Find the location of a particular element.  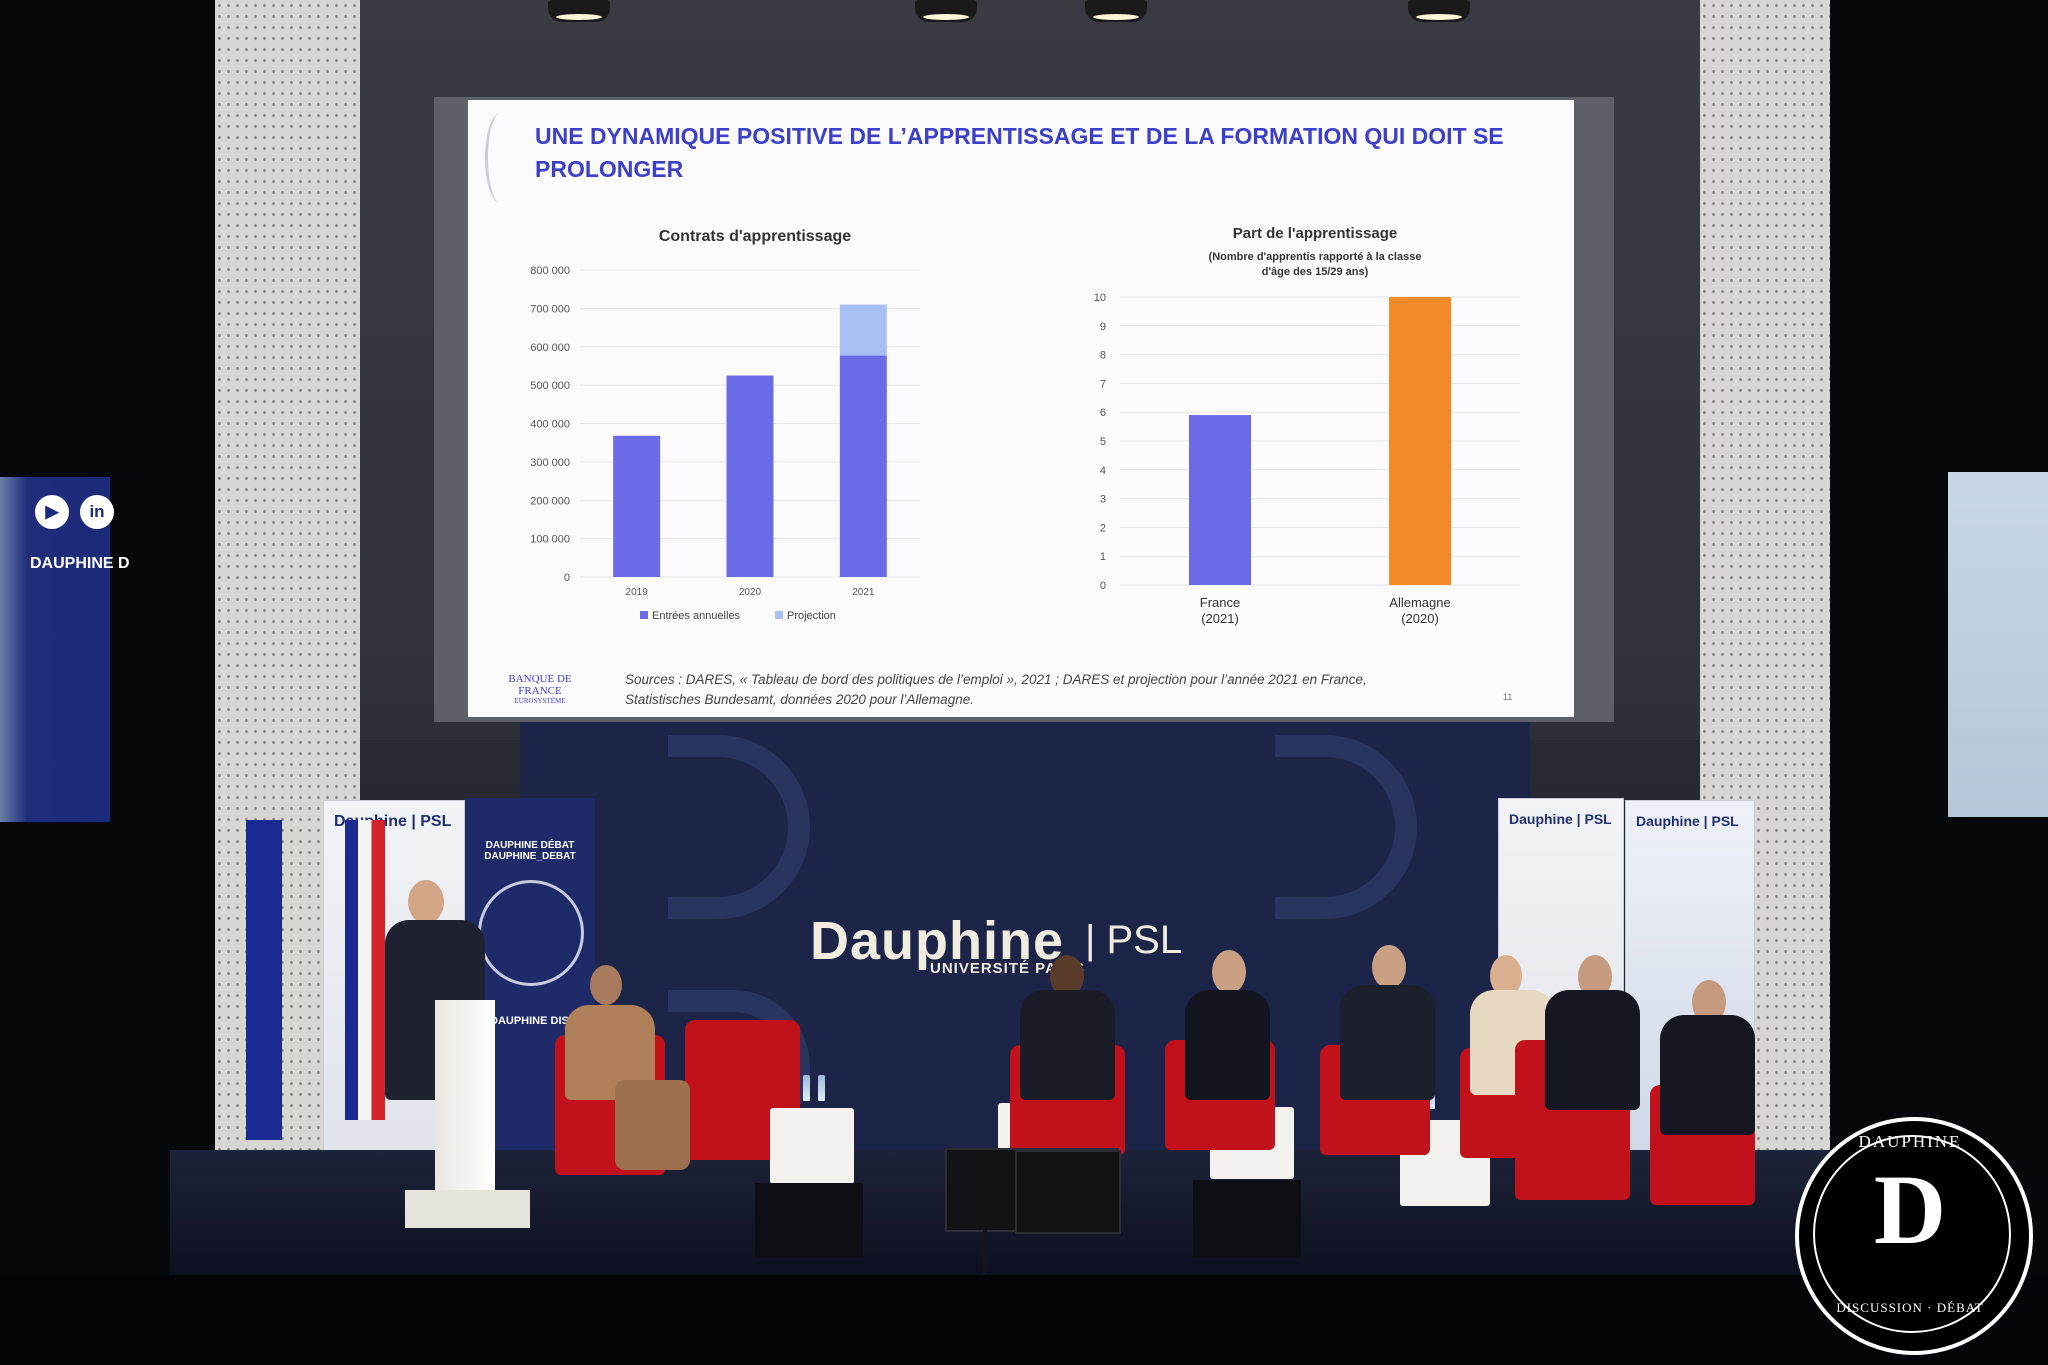

dauphine-logo: Dauphine is located at coordinates (937, 941).